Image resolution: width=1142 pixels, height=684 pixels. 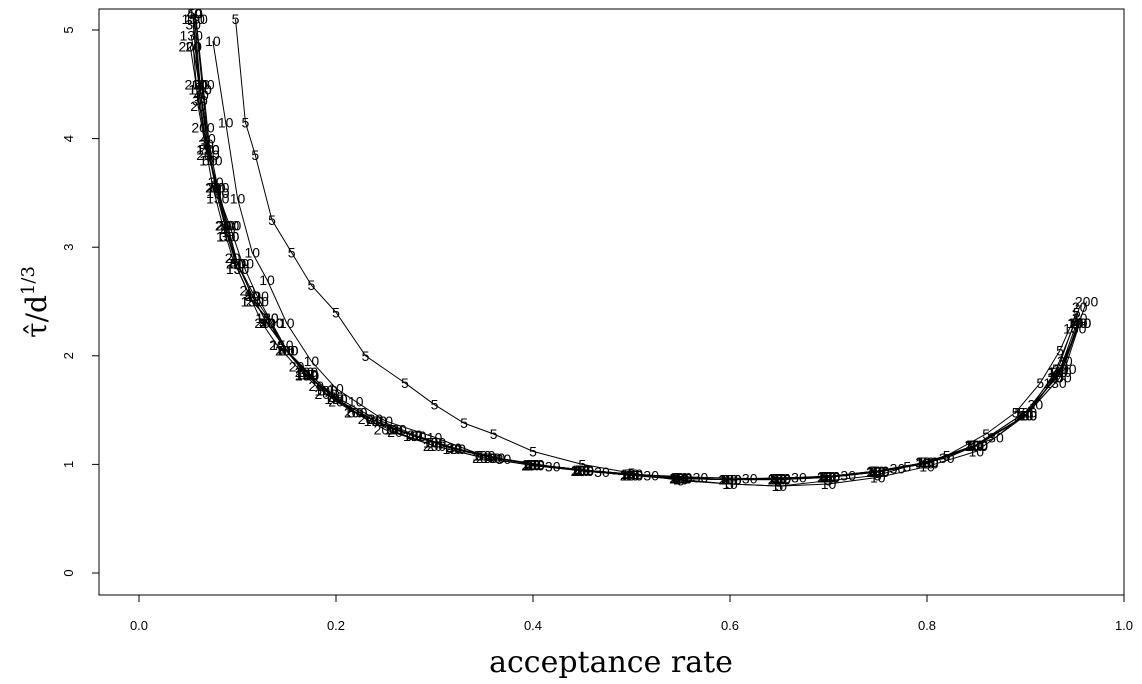 I want to click on y-tick-label: 5, so click(x=68, y=29).